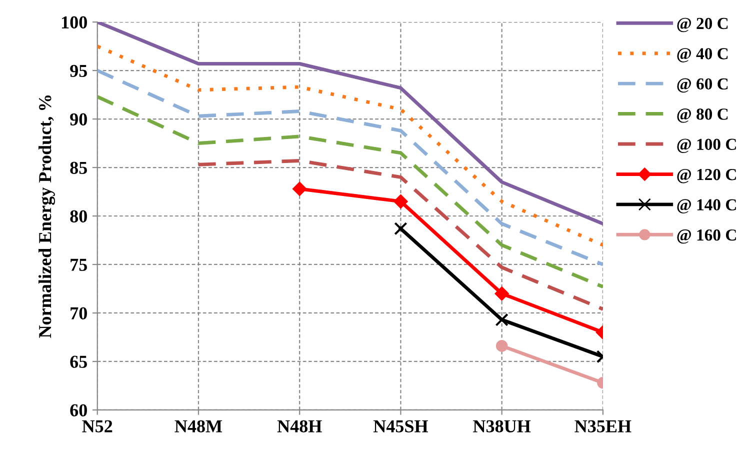  Describe the element at coordinates (78, 264) in the screenshot. I see `y-tick-label: 75` at that location.